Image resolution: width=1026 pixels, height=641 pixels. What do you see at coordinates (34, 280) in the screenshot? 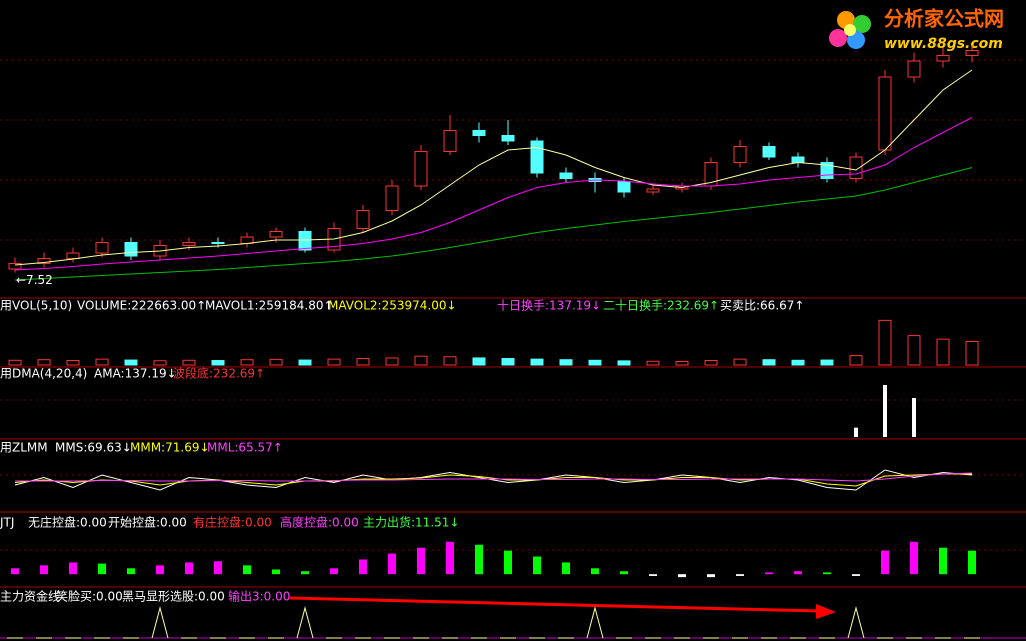
I see `price-label: ←7.52` at bounding box center [34, 280].